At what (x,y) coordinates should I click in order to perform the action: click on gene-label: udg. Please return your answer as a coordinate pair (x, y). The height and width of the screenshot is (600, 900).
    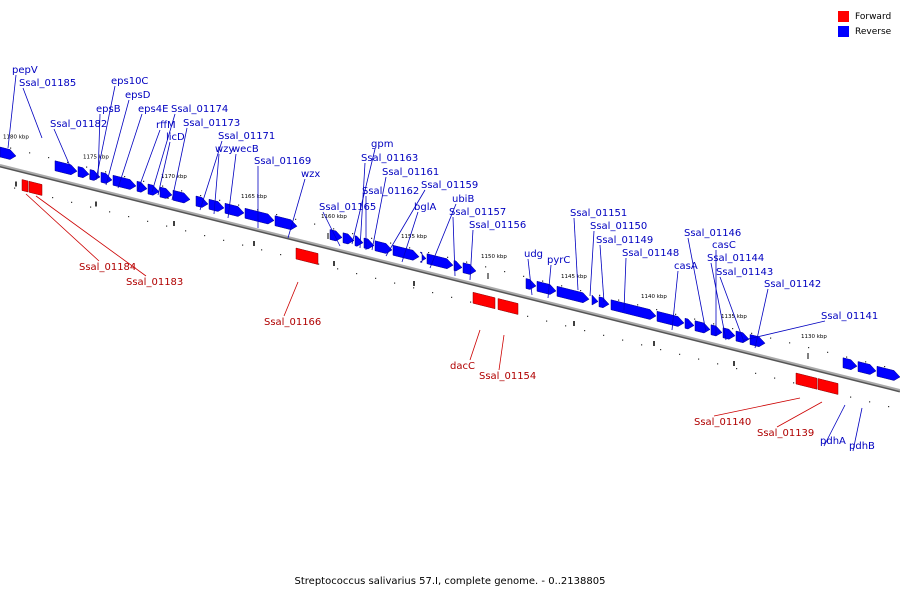
    Looking at the image, I should click on (533, 254).